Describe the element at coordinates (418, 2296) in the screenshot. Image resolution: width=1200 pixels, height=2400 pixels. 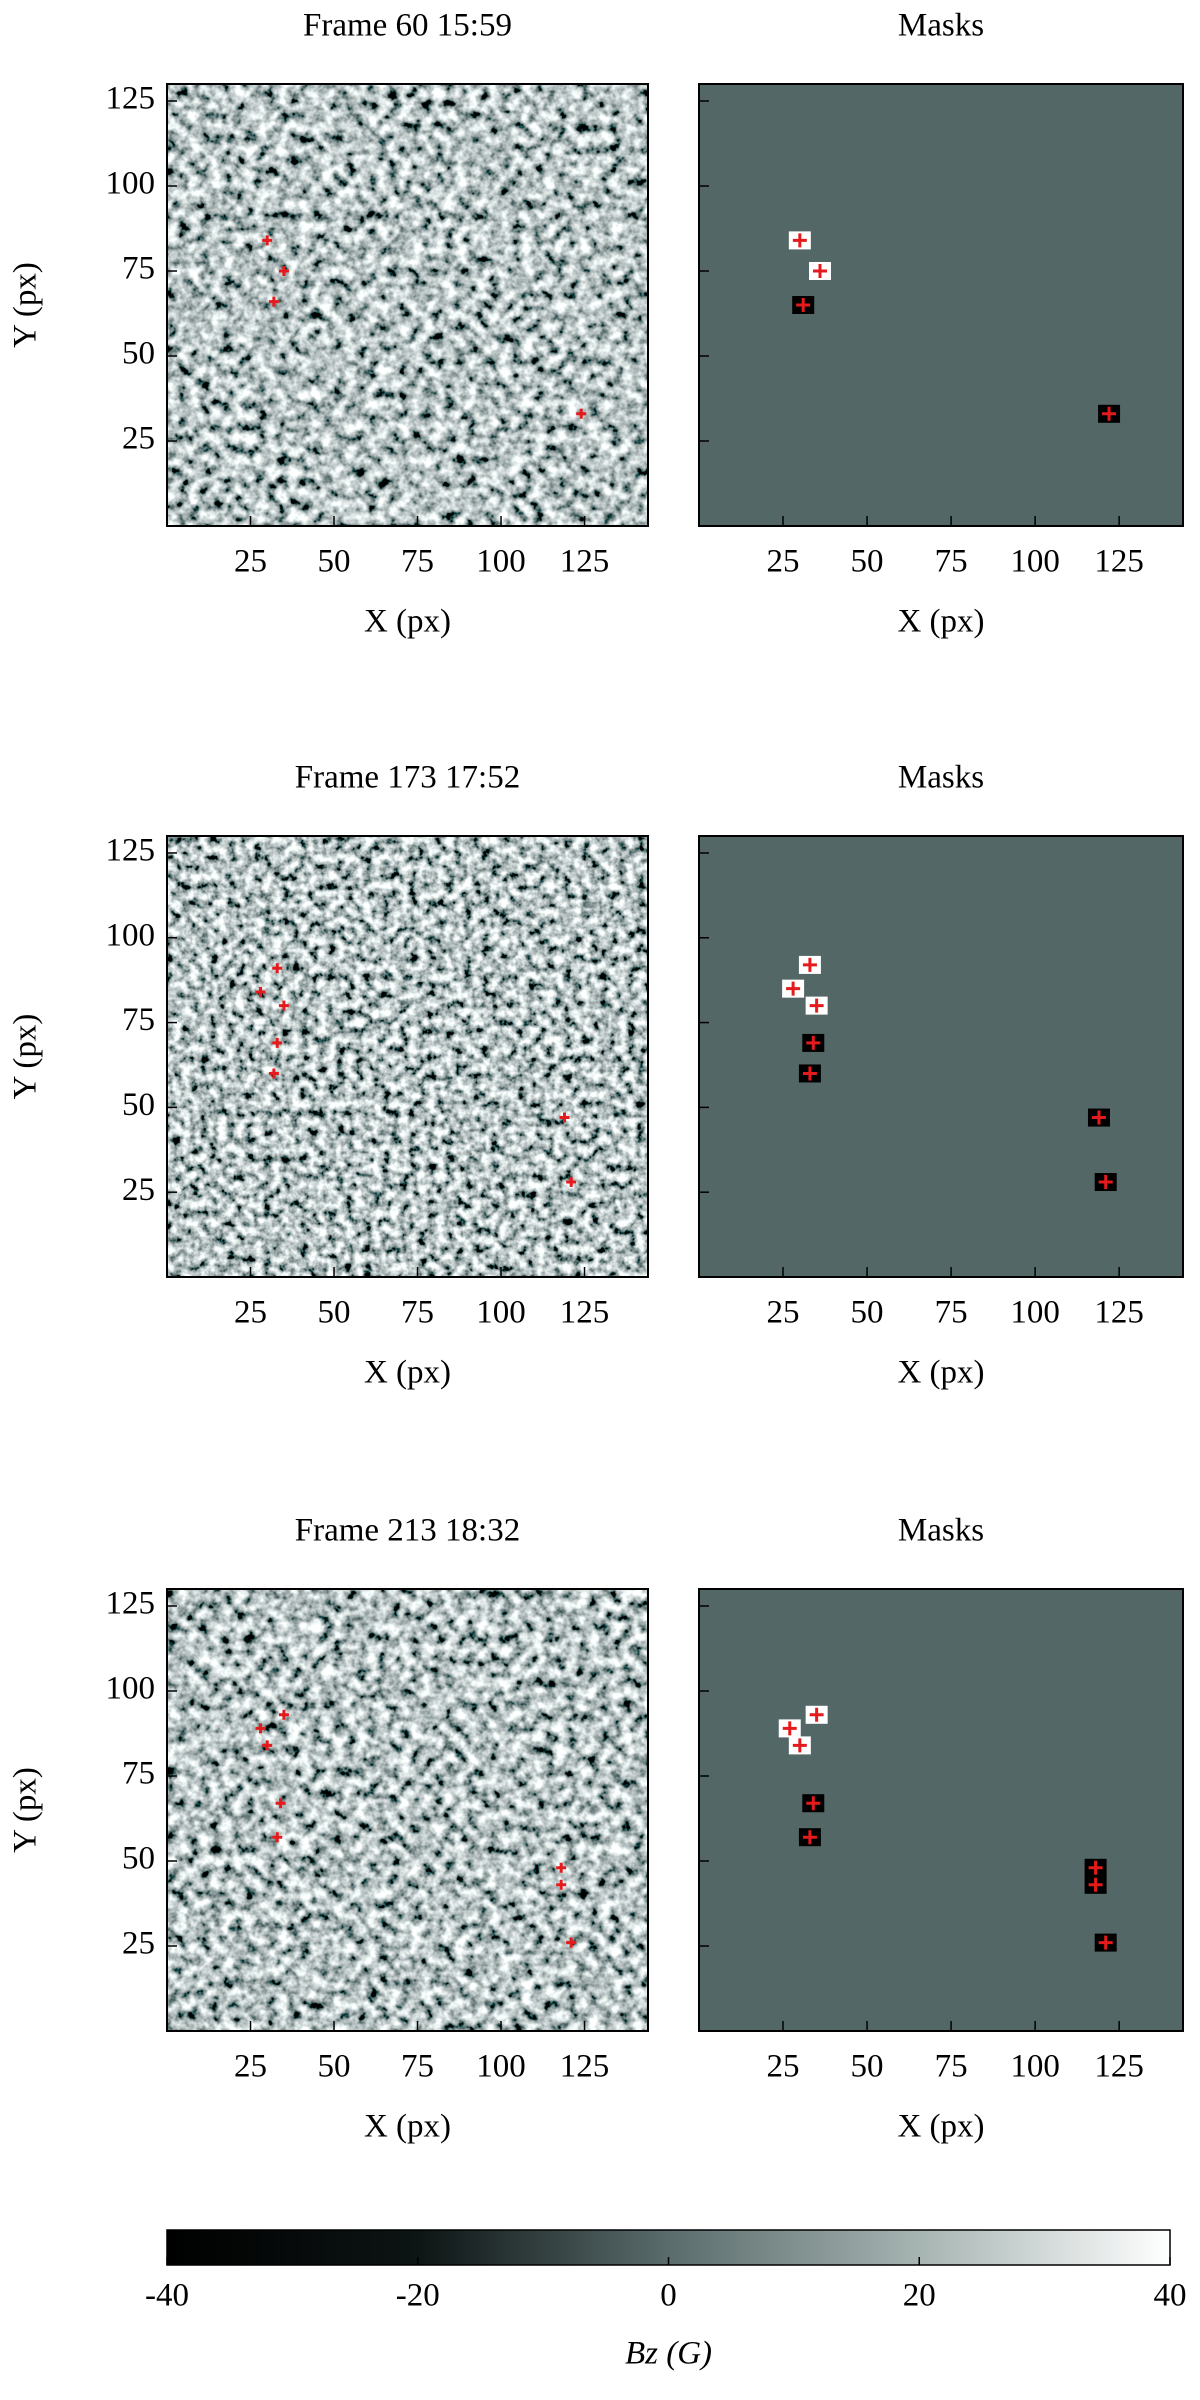
I see `x-tick-label: -20` at that location.